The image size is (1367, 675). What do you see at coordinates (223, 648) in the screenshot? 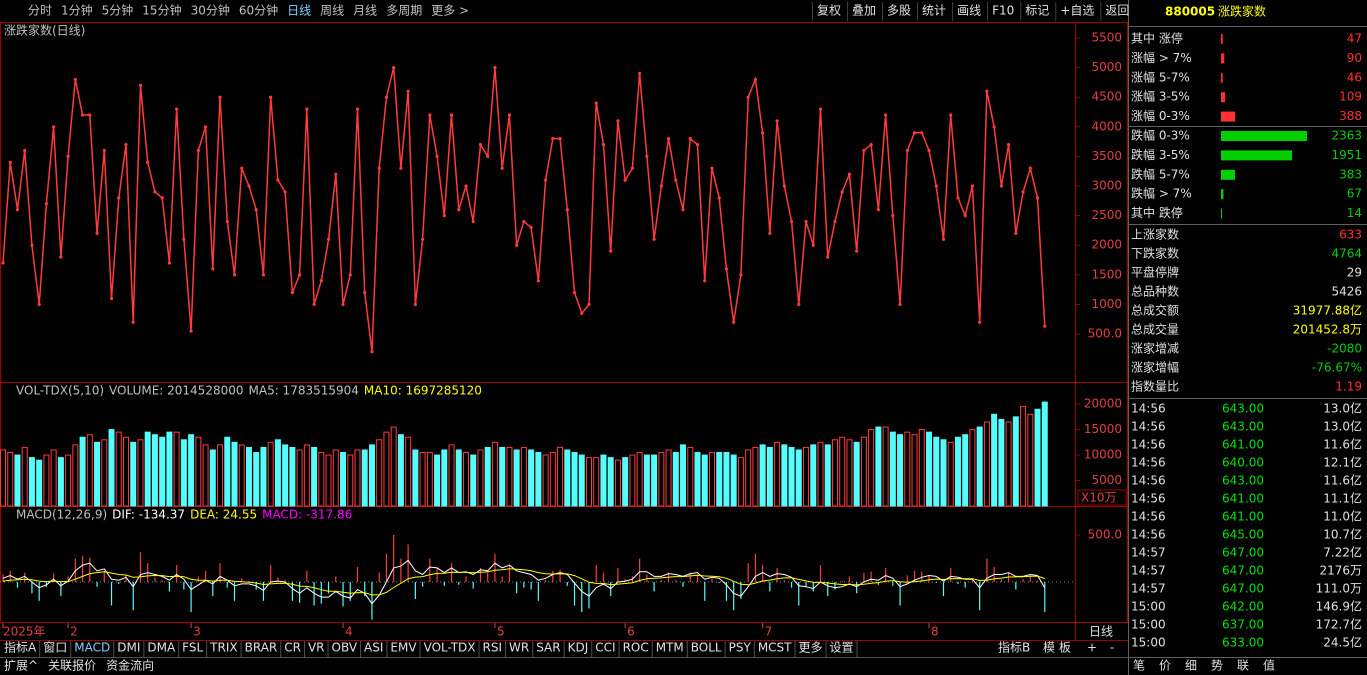
I see `indicator-tab: TRIX` at bounding box center [223, 648].